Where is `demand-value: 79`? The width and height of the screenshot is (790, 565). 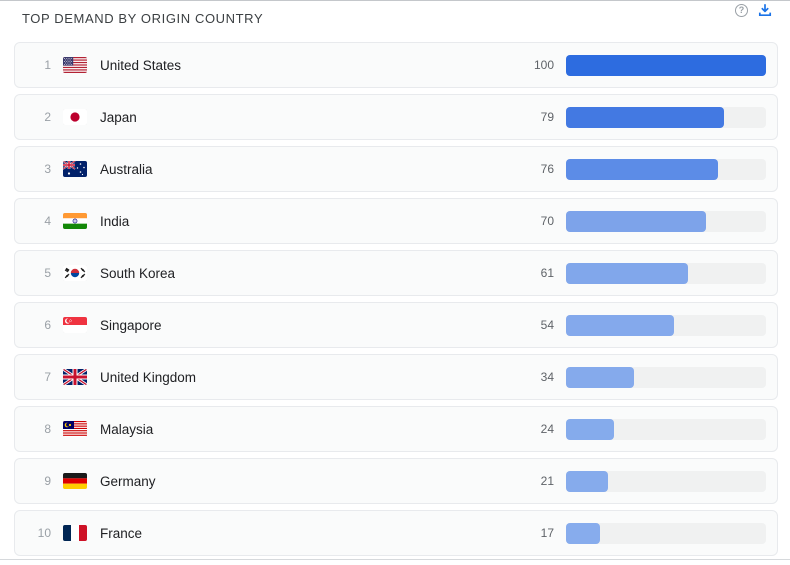 demand-value: 79 is located at coordinates (547, 117).